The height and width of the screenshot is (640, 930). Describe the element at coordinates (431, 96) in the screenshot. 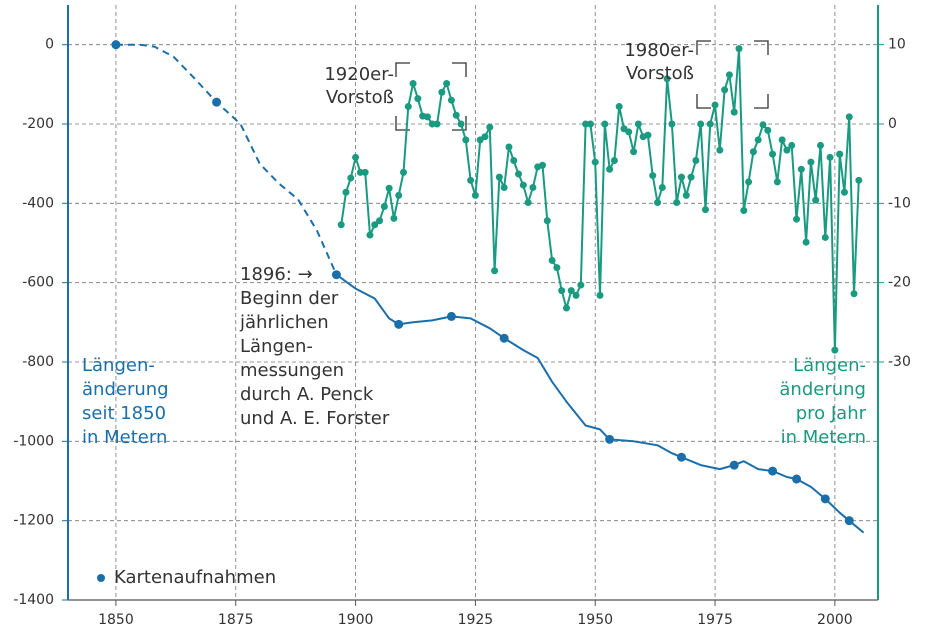

I see `bracket-1920` at that location.